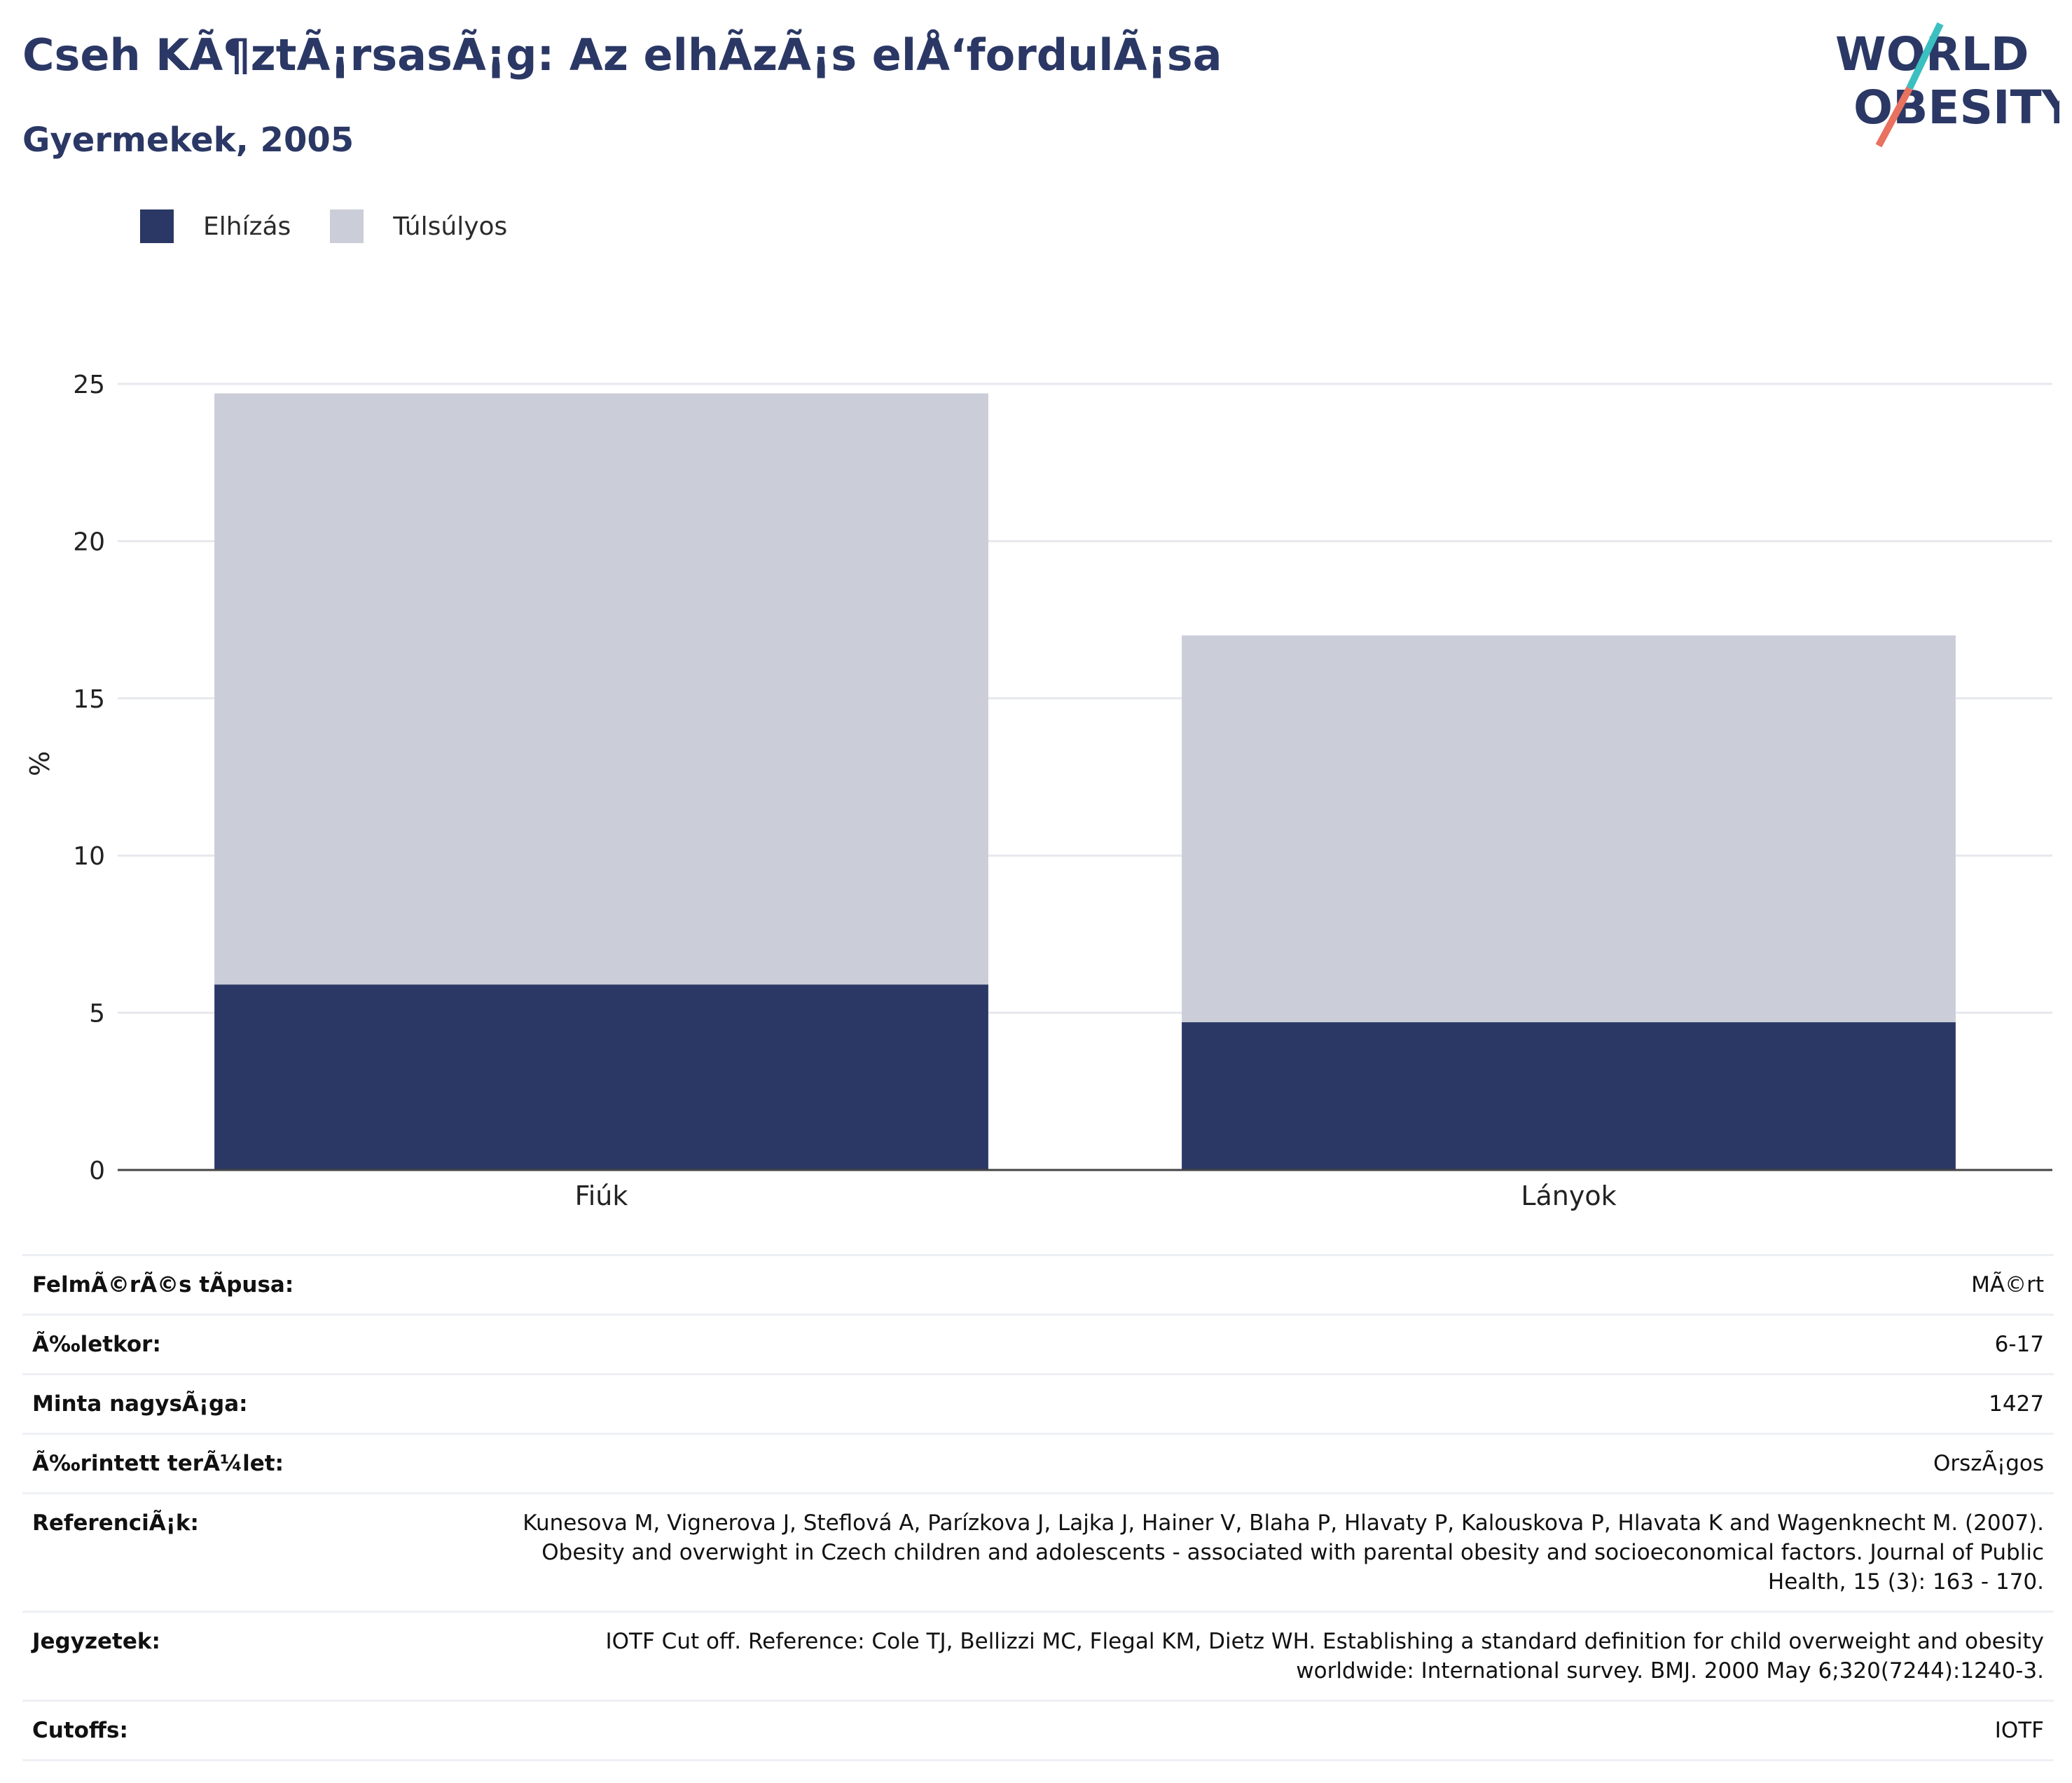 The image size is (2072, 1783). What do you see at coordinates (1038, 1464) in the screenshot?
I see `meta-row: Ã‰rintett terÃ¼let: OrszÃ¡gos` at bounding box center [1038, 1464].